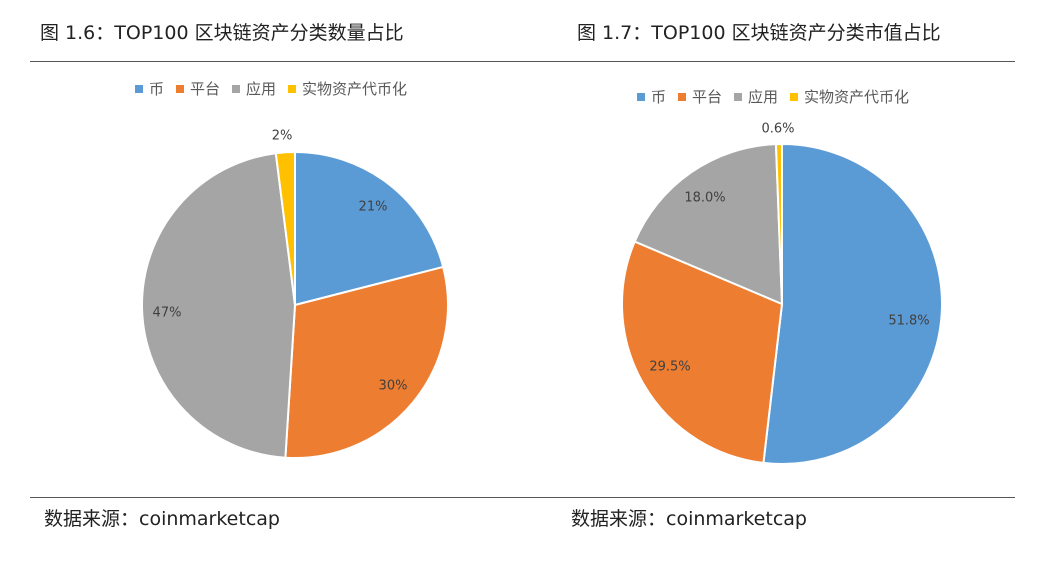  Describe the element at coordinates (759, 33) in the screenshot. I see `figure-title: 图 1.7：TOP100 区块链资产分类市值占比` at that location.